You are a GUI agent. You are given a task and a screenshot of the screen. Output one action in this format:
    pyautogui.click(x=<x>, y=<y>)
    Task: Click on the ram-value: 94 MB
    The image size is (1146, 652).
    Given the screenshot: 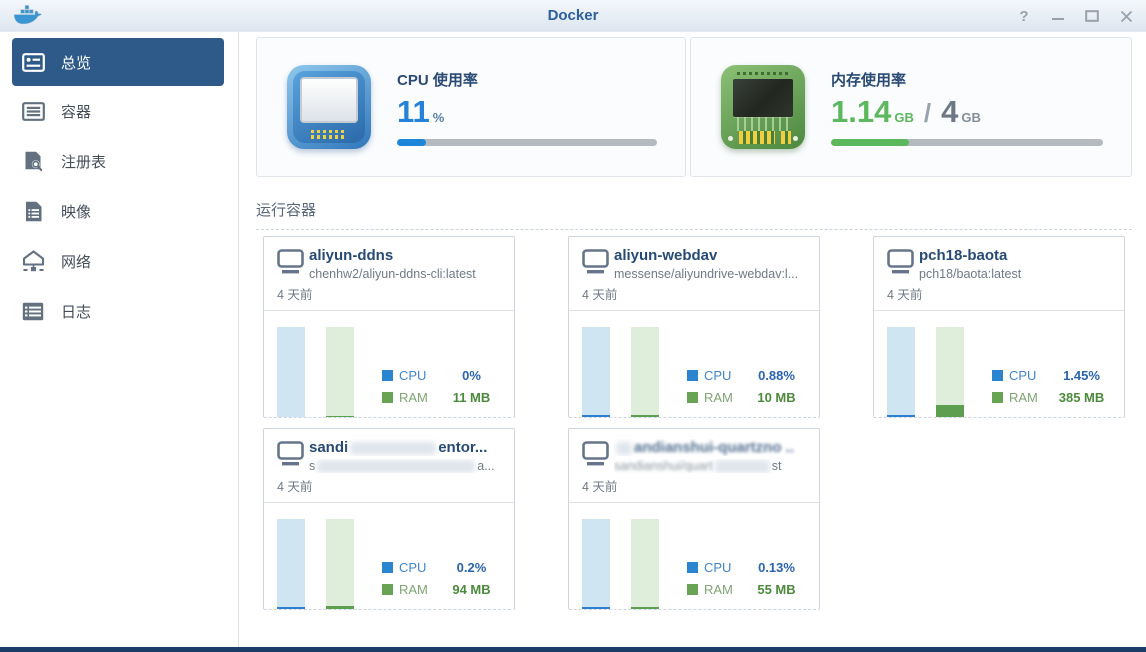 What is the action you would take?
    pyautogui.click(x=471, y=589)
    